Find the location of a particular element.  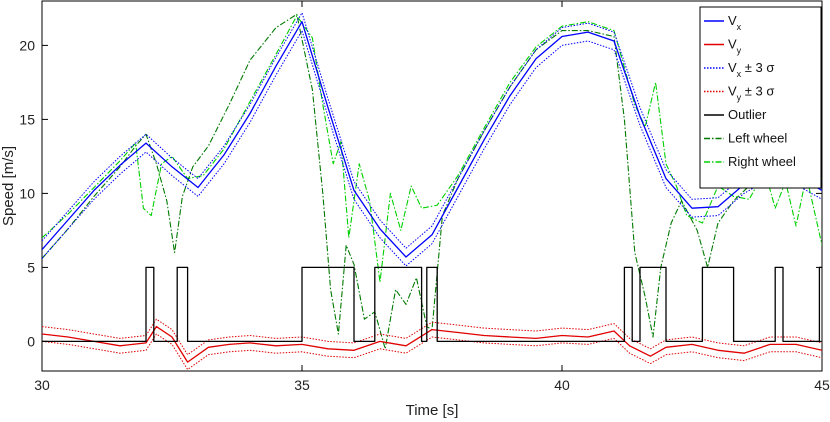

legend-entry-label: Vy is located at coordinates (735, 46).